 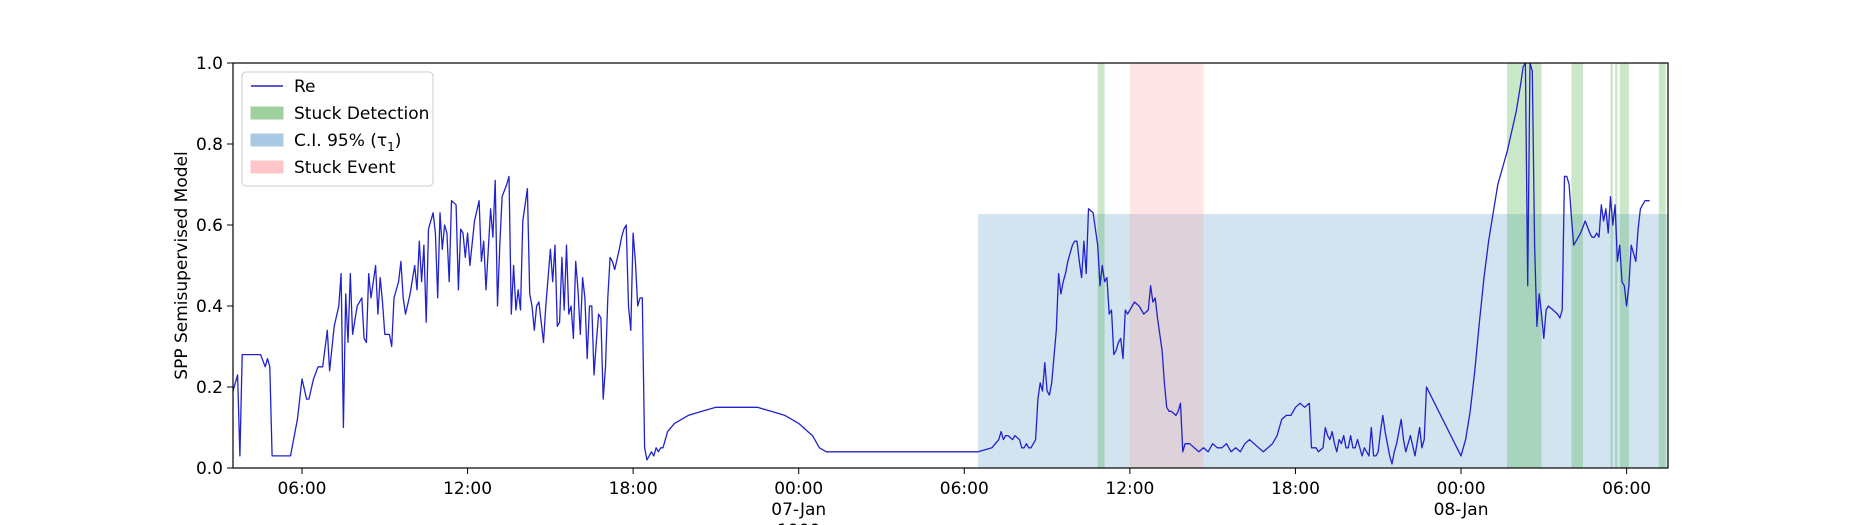 What do you see at coordinates (209, 145) in the screenshot?
I see `y-tick-label: 0.8` at bounding box center [209, 145].